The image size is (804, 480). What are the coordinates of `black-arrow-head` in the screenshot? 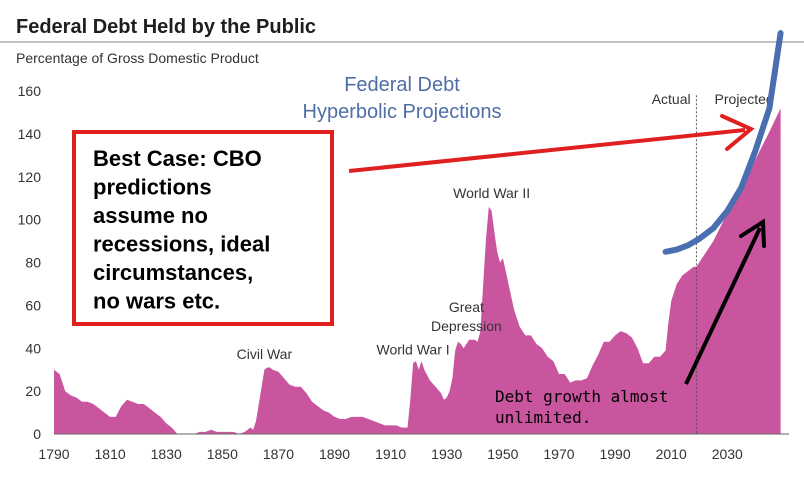 It's located at (752, 233).